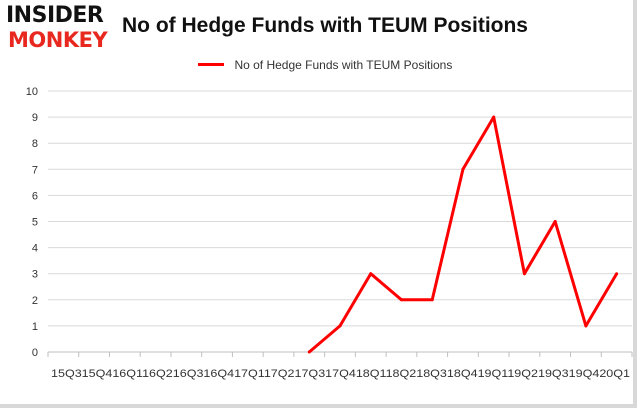 This screenshot has height=408, width=637. What do you see at coordinates (58, 40) in the screenshot?
I see `logo-line-2: MONKEY` at bounding box center [58, 40].